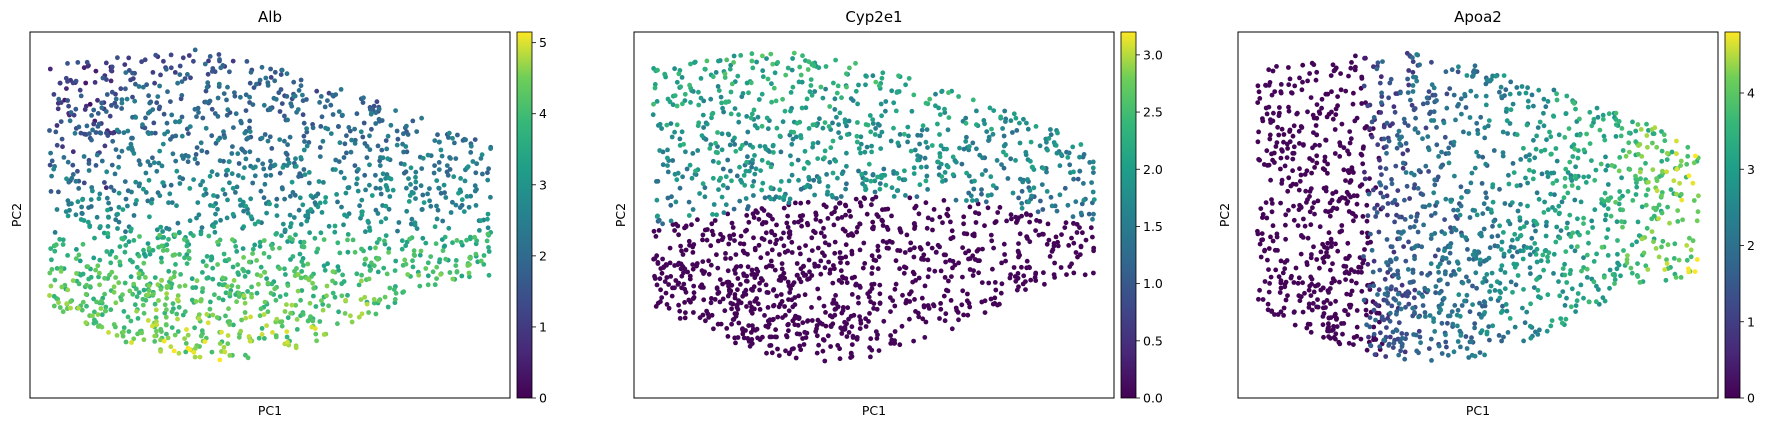  I want to click on panel-2-colorbar-tick-label: 3.0, so click(1153, 54).